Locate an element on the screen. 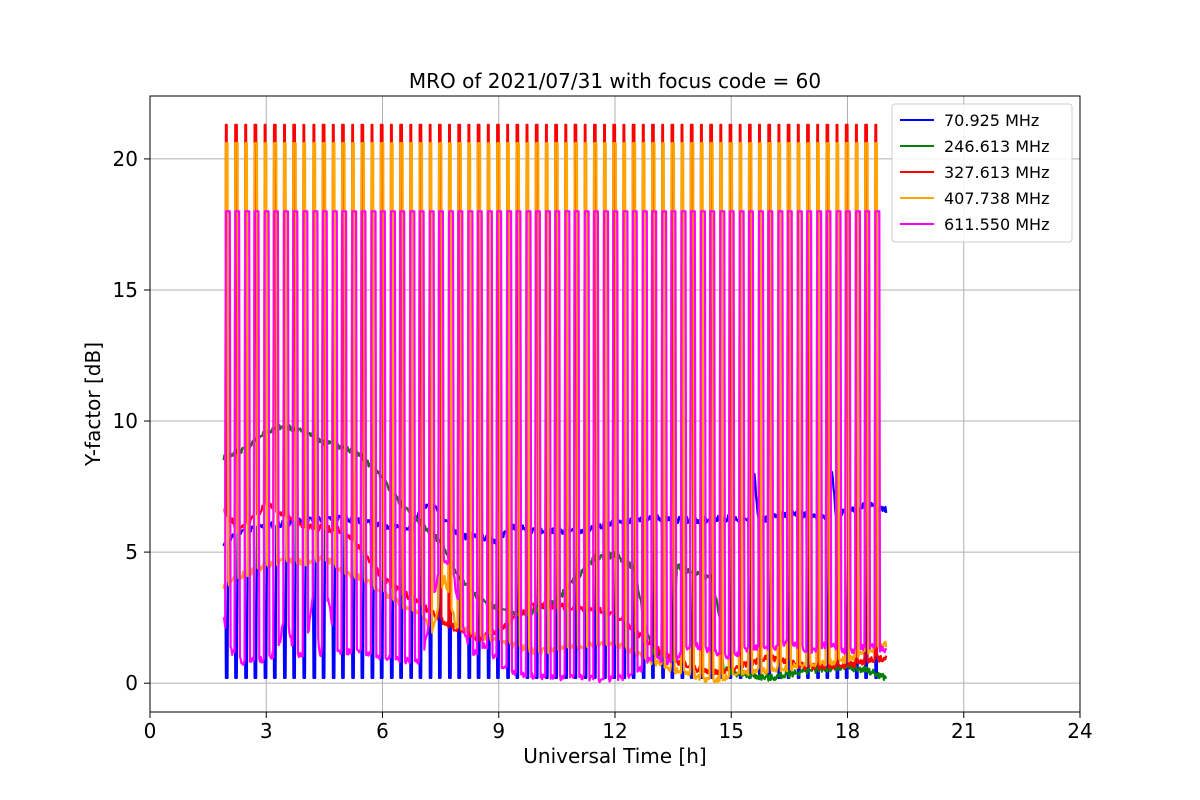 Image resolution: width=1200 pixels, height=800 pixels. legend-box is located at coordinates (982, 173).